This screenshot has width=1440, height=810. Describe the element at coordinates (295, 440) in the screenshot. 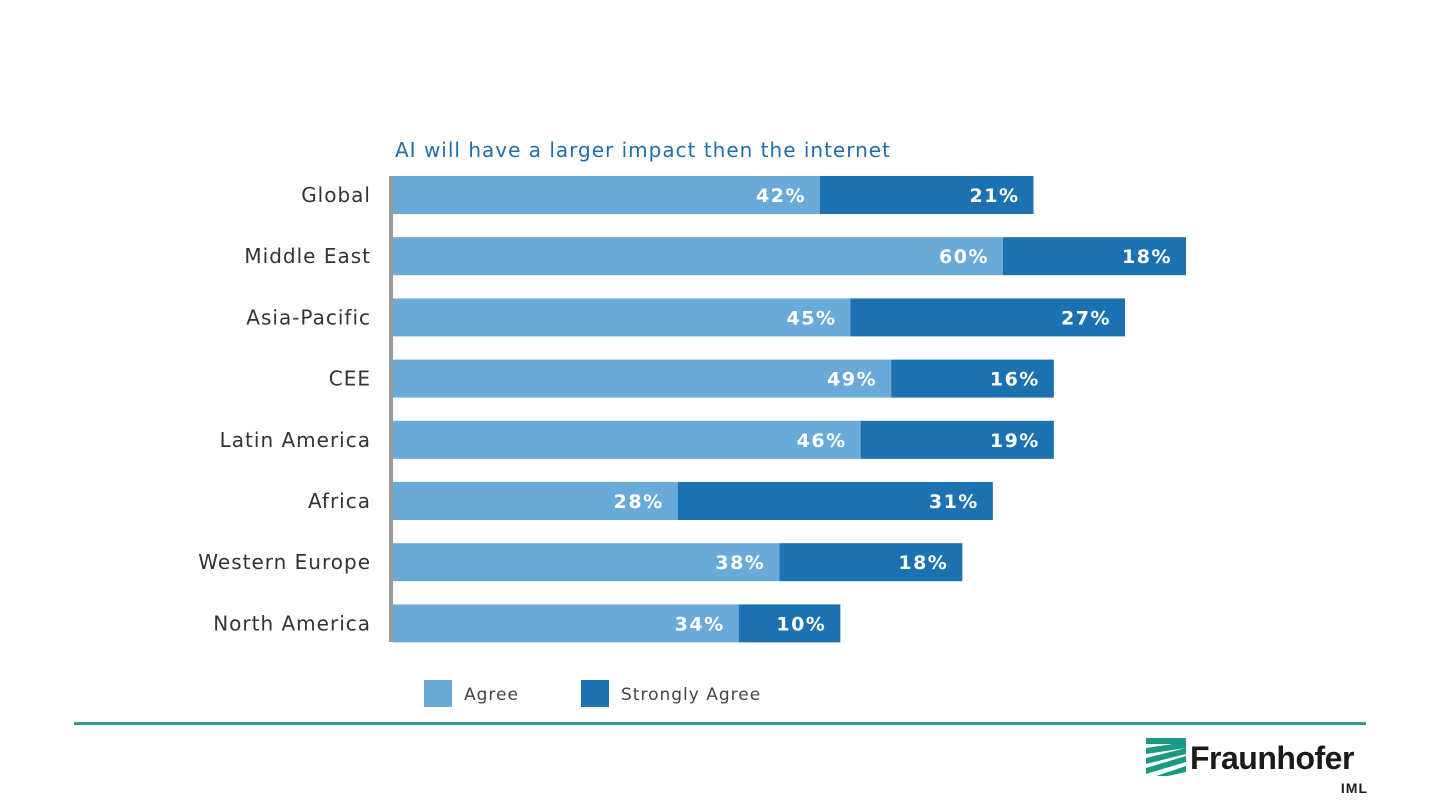

I see `category-label: Latin America` at that location.